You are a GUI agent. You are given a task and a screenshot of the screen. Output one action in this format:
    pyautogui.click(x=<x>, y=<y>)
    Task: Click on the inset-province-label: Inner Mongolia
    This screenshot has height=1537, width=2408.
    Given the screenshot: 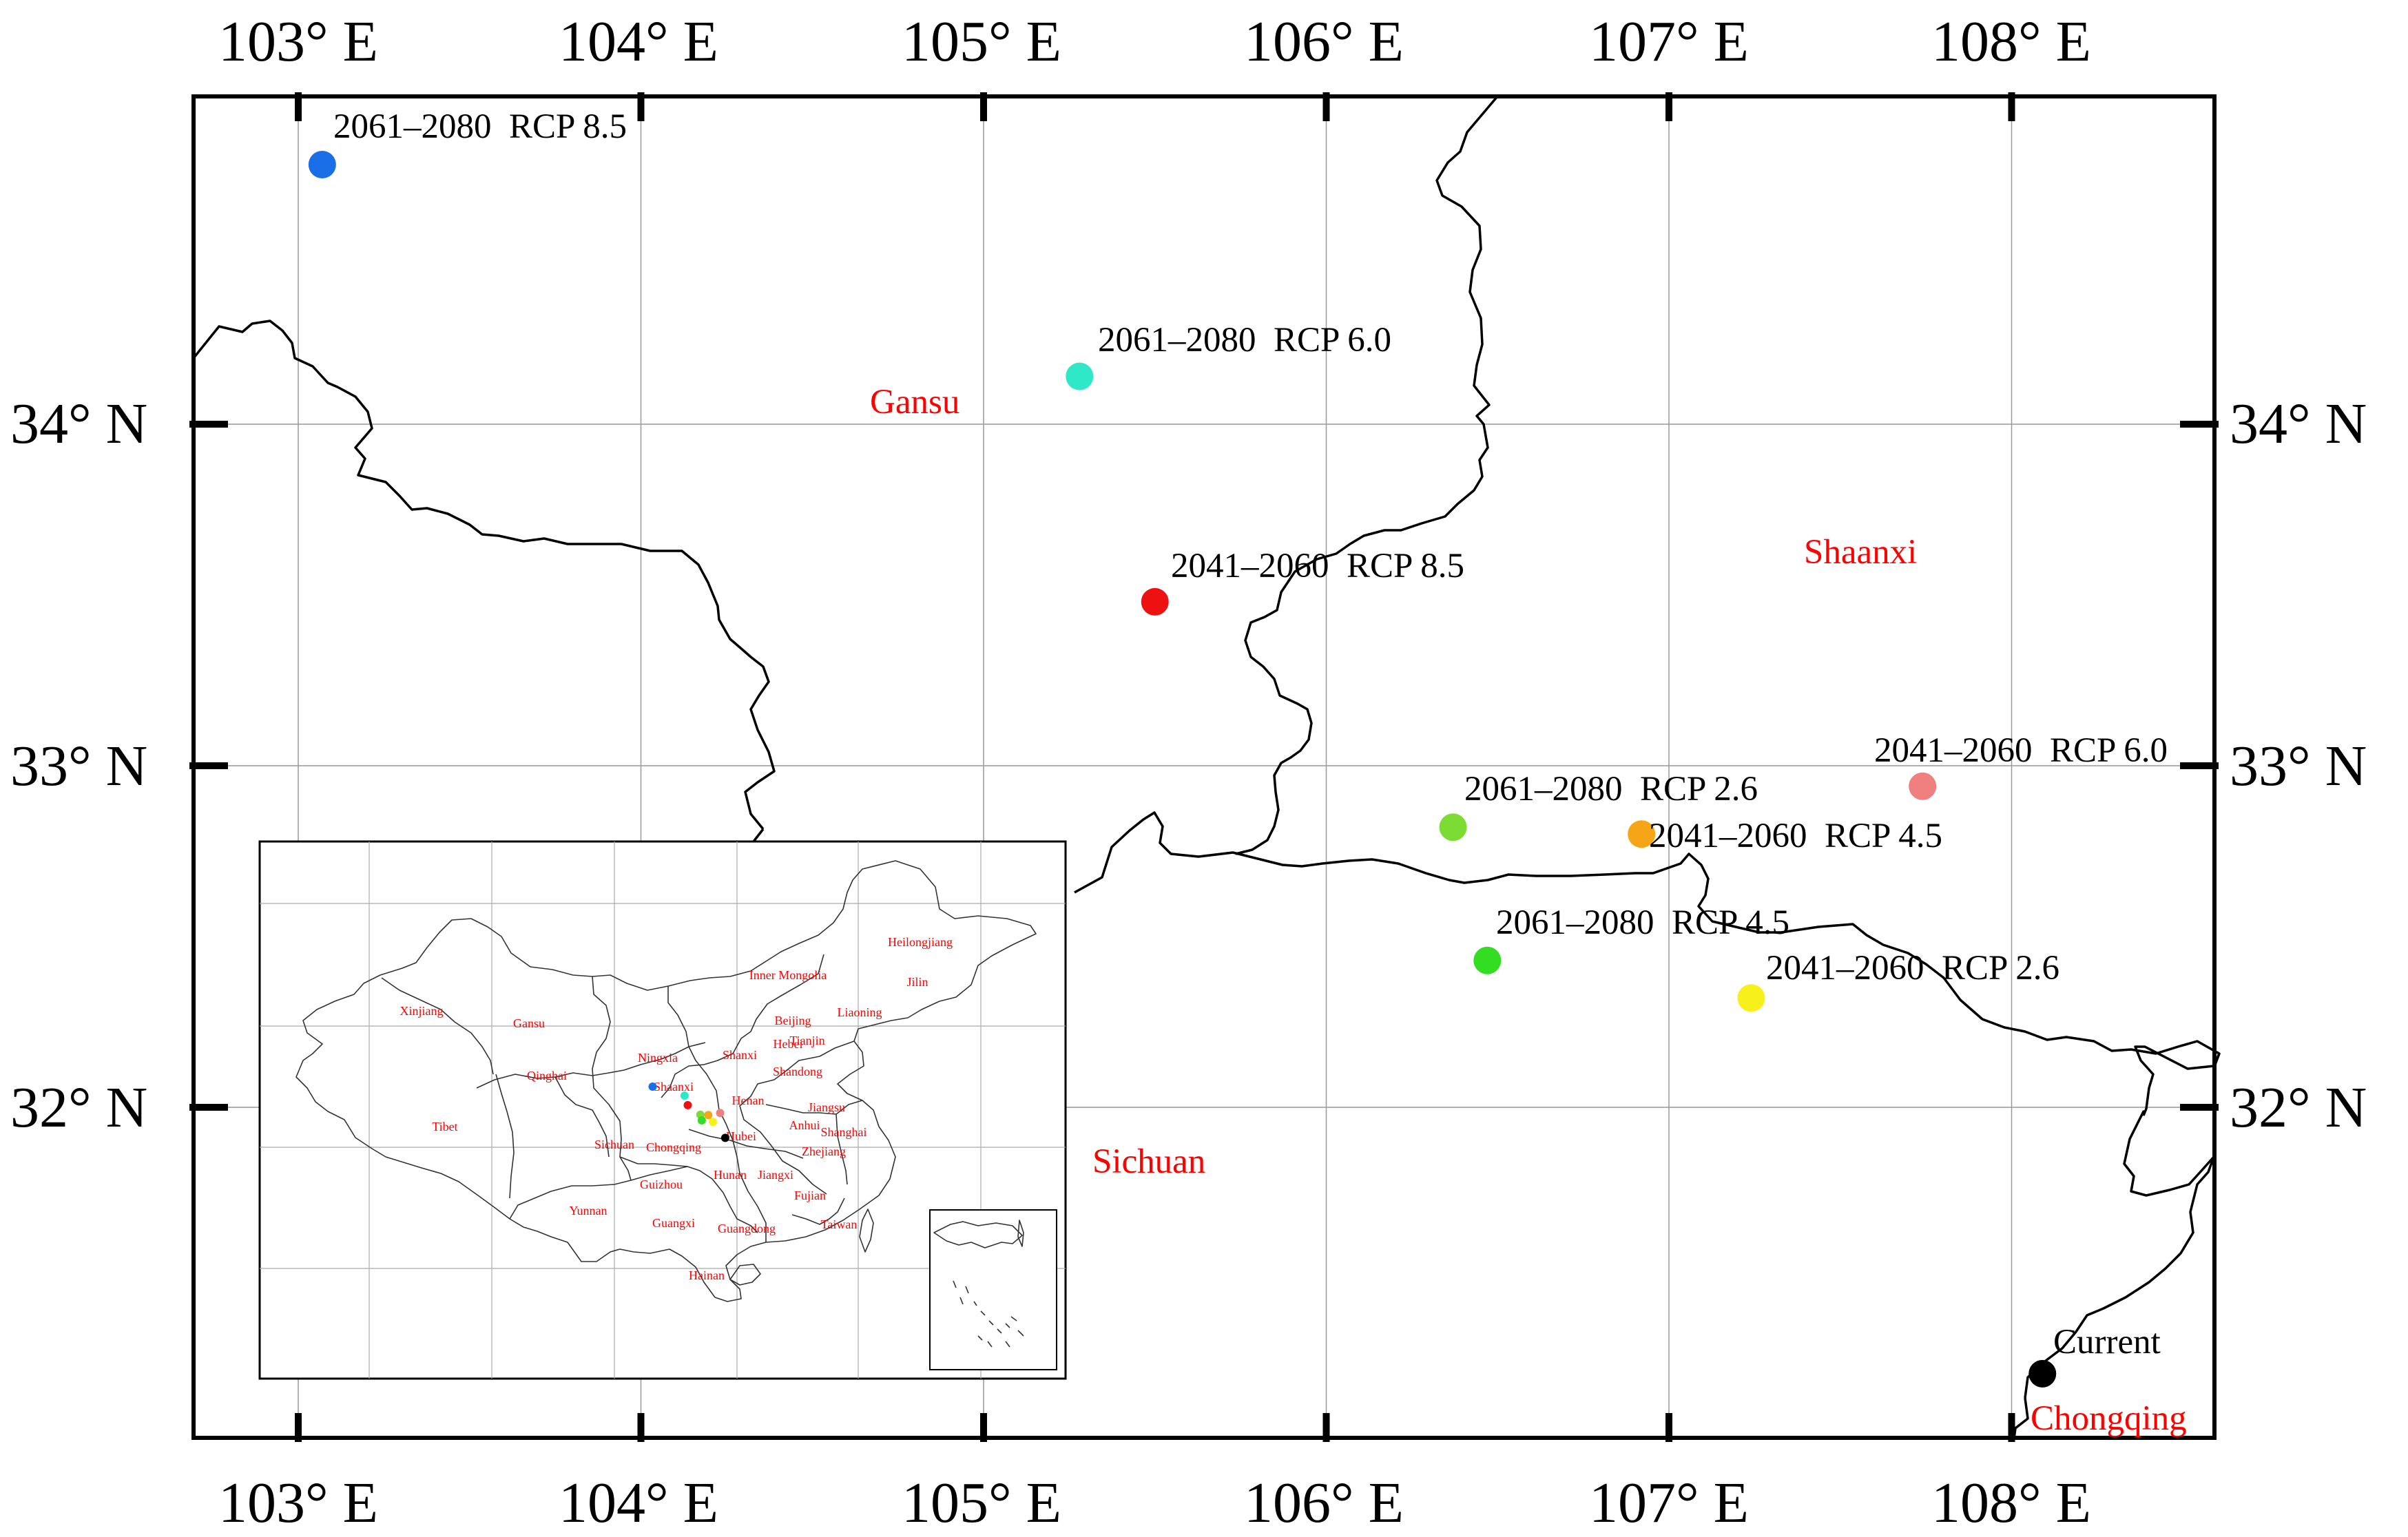 What is the action you would take?
    pyautogui.click(x=788, y=975)
    